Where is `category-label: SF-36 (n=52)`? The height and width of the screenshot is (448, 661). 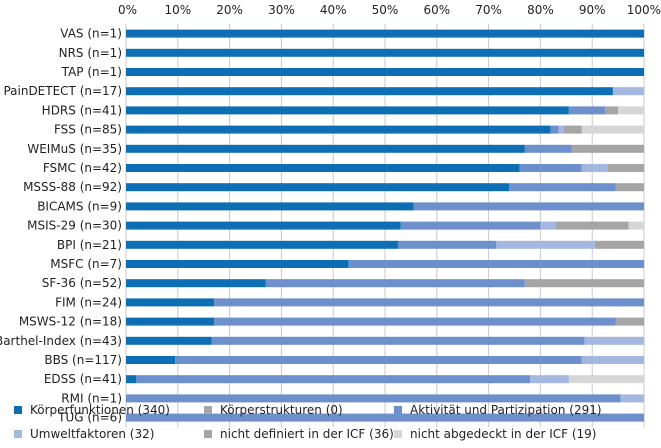 category-label: SF-36 (n=52) is located at coordinates (82, 283).